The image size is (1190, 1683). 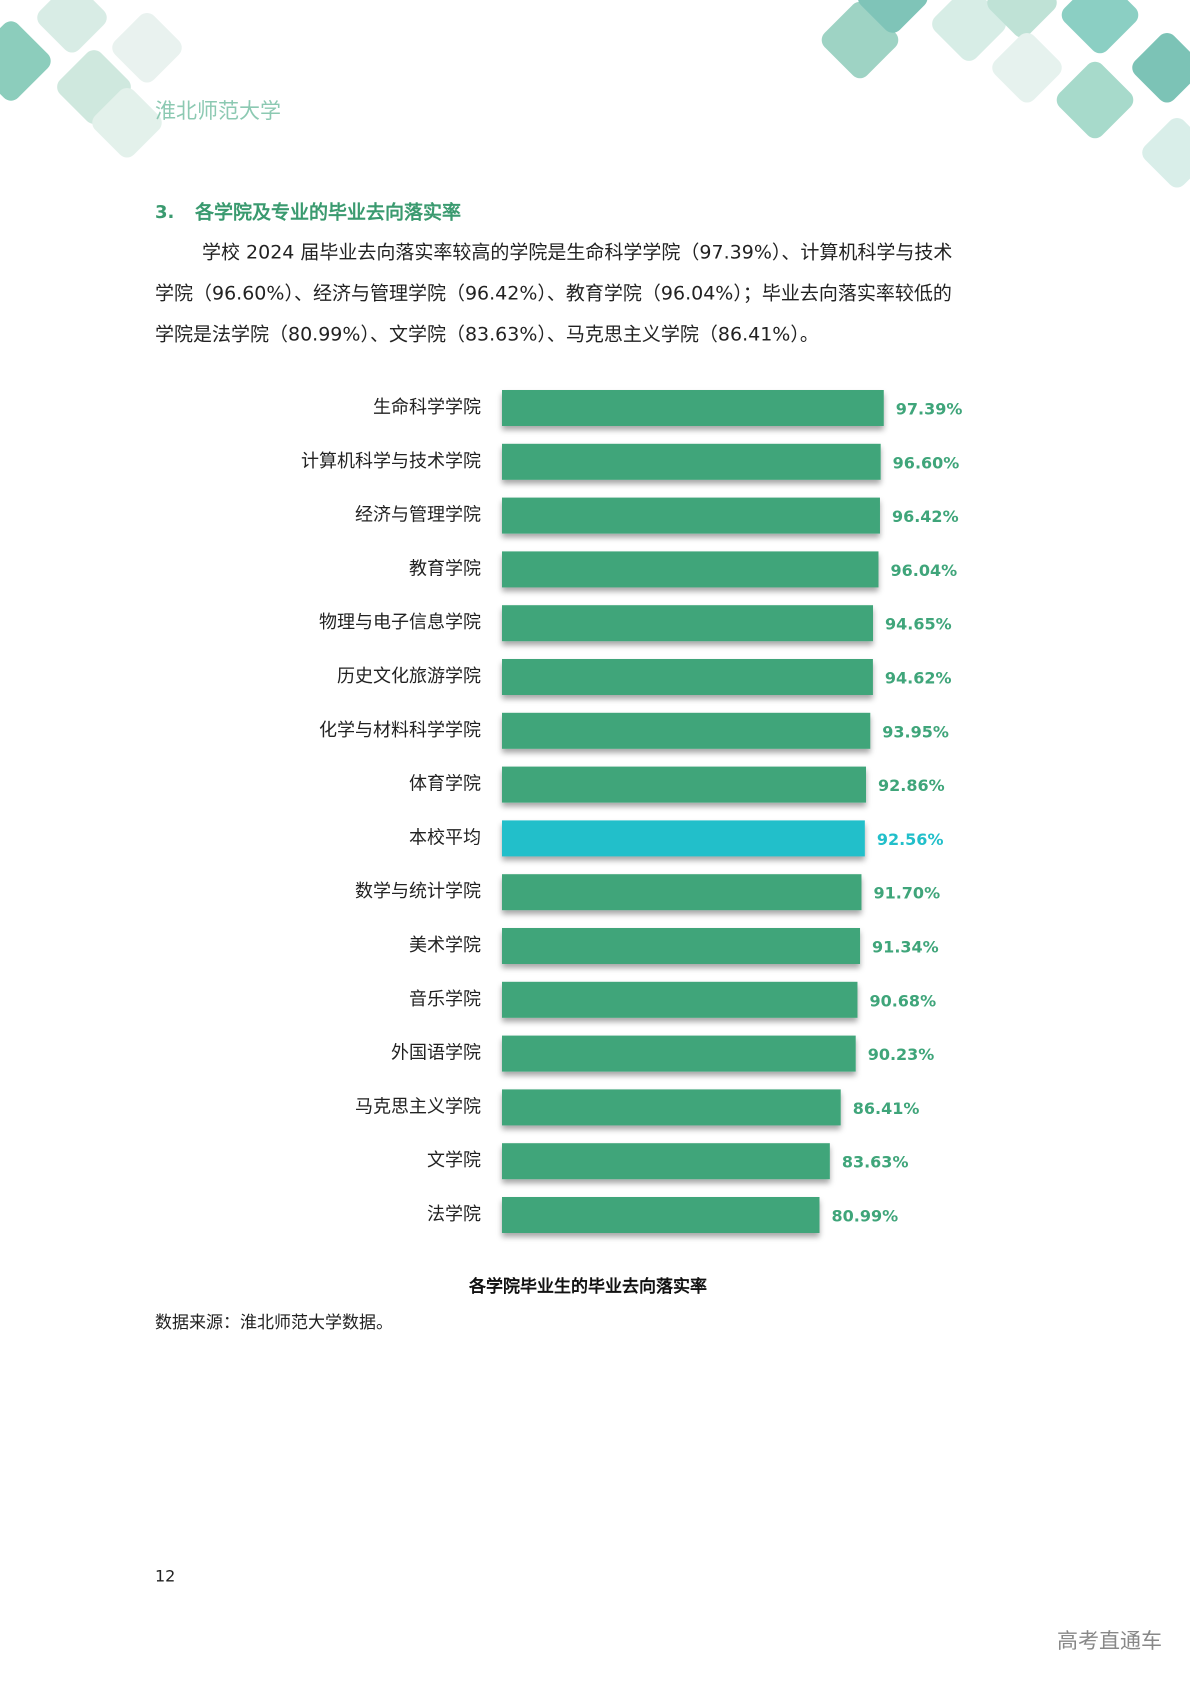 What do you see at coordinates (901, 1054) in the screenshot?
I see `value-label: 90.23%` at bounding box center [901, 1054].